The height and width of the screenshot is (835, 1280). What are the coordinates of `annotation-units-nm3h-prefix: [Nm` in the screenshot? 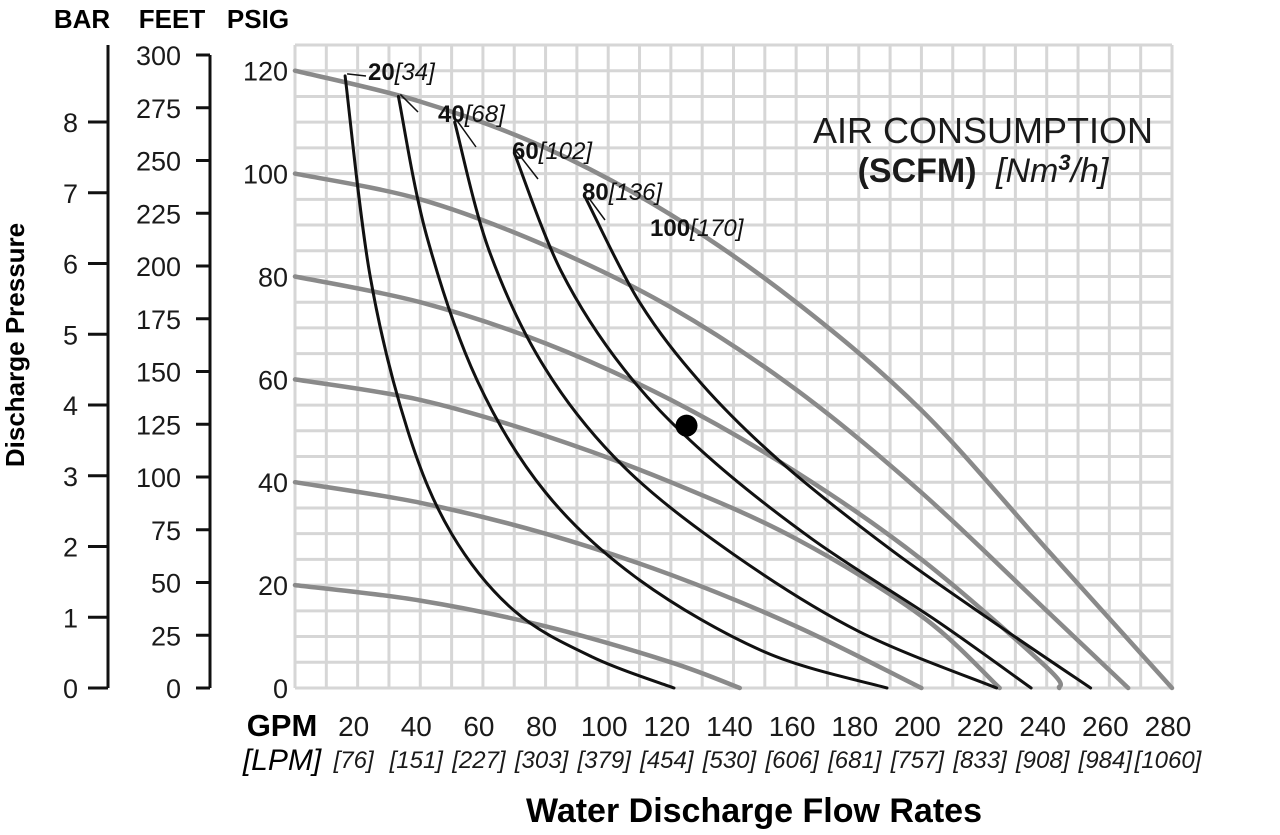 It's located at (1026, 171).